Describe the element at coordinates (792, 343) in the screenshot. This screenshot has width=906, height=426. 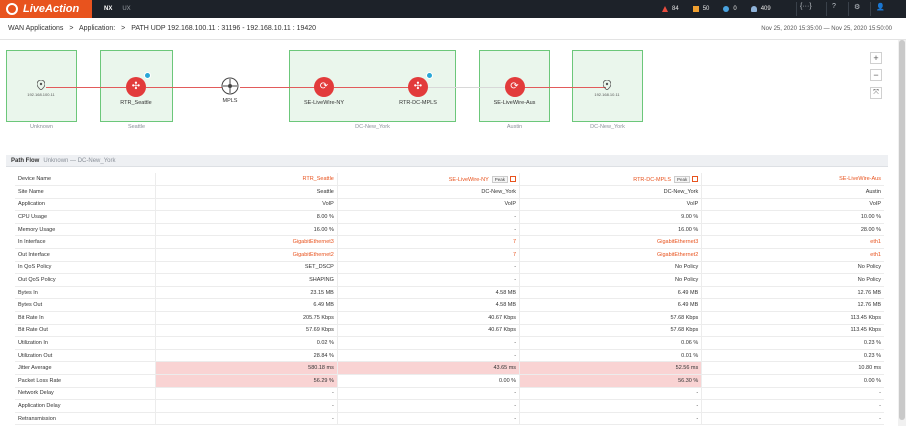
I see `table-cell: 0.23 %` at that location.